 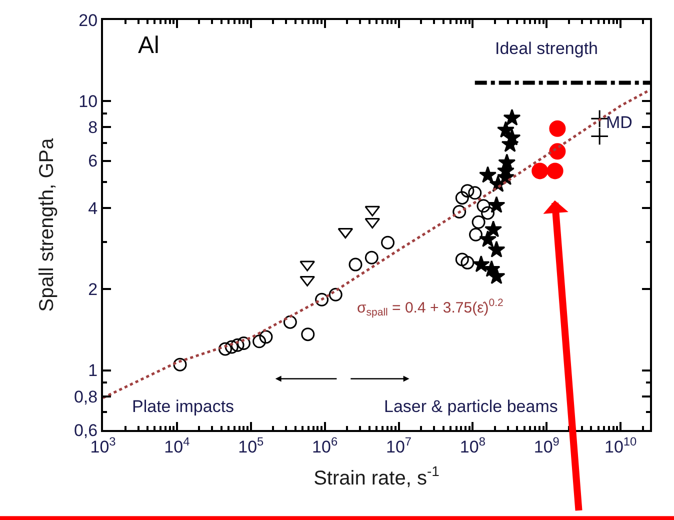 What do you see at coordinates (251, 445) in the screenshot?
I see `x-tick-label: 10$^{5}$` at bounding box center [251, 445].